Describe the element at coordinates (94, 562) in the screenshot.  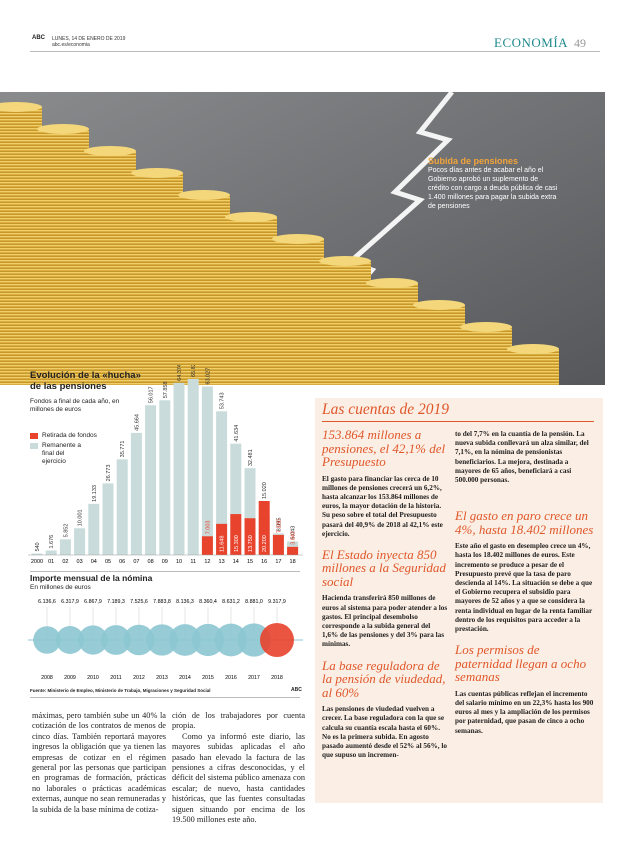
I see `x-tick-label: 04` at that location.